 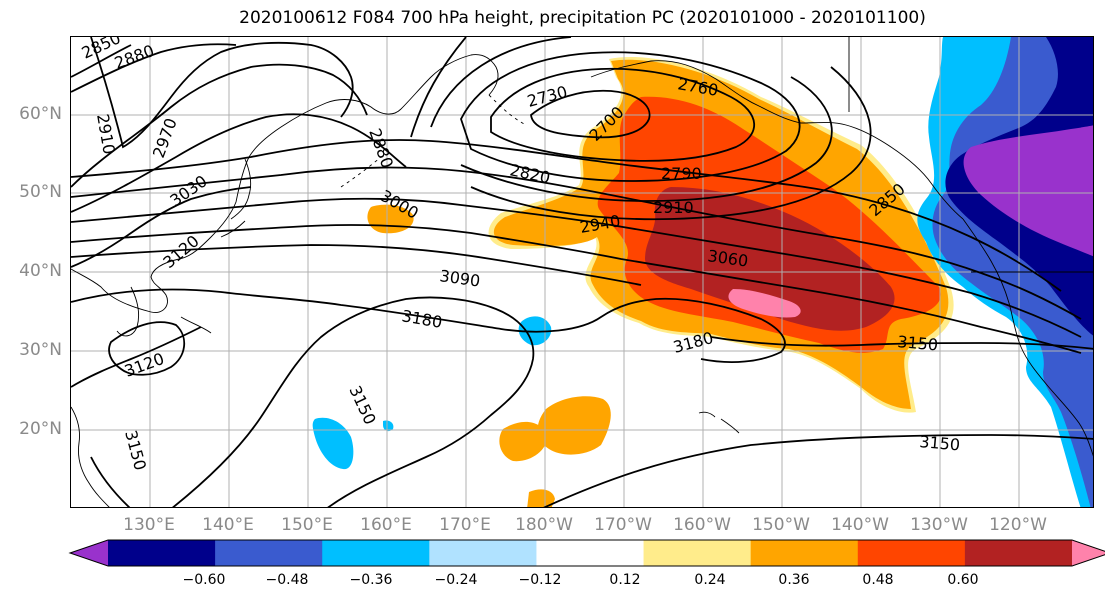 What do you see at coordinates (149, 525) in the screenshot?
I see `lon-tick-label: 130°E` at bounding box center [149, 525].